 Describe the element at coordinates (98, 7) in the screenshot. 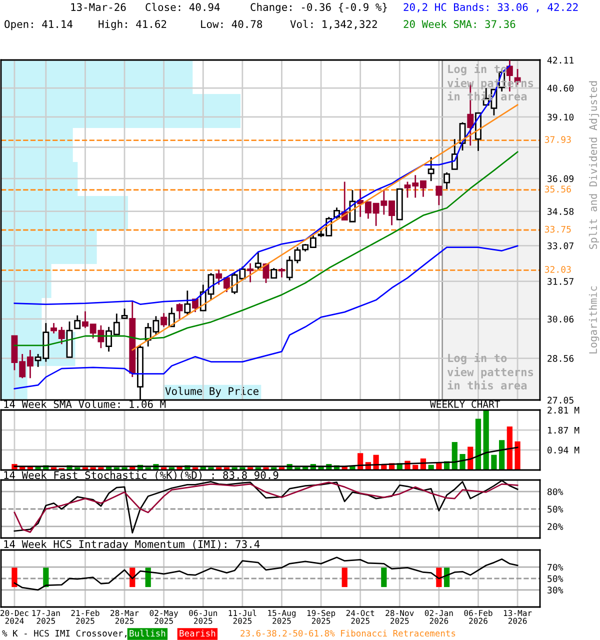

I see `text: 13-Mar-26` at that location.